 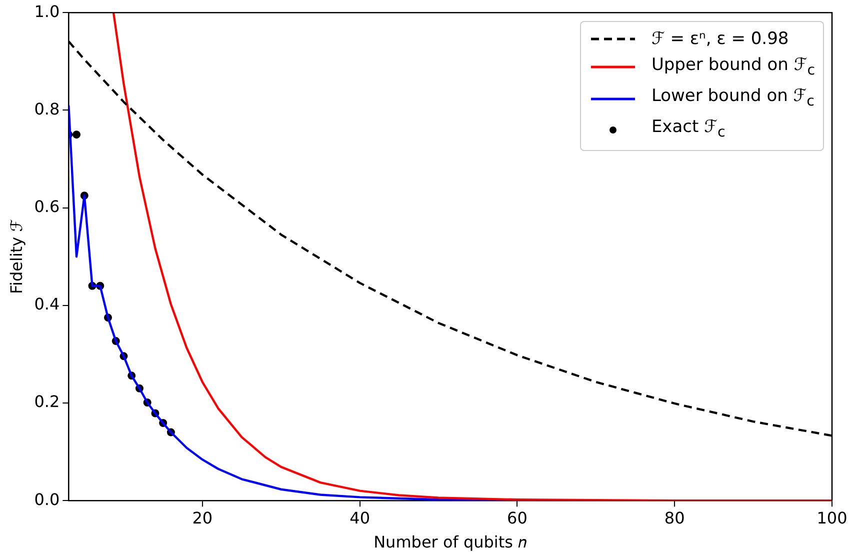 I want to click on legend-label: Lower bound on ℱ$_{c}$, so click(x=732, y=98).